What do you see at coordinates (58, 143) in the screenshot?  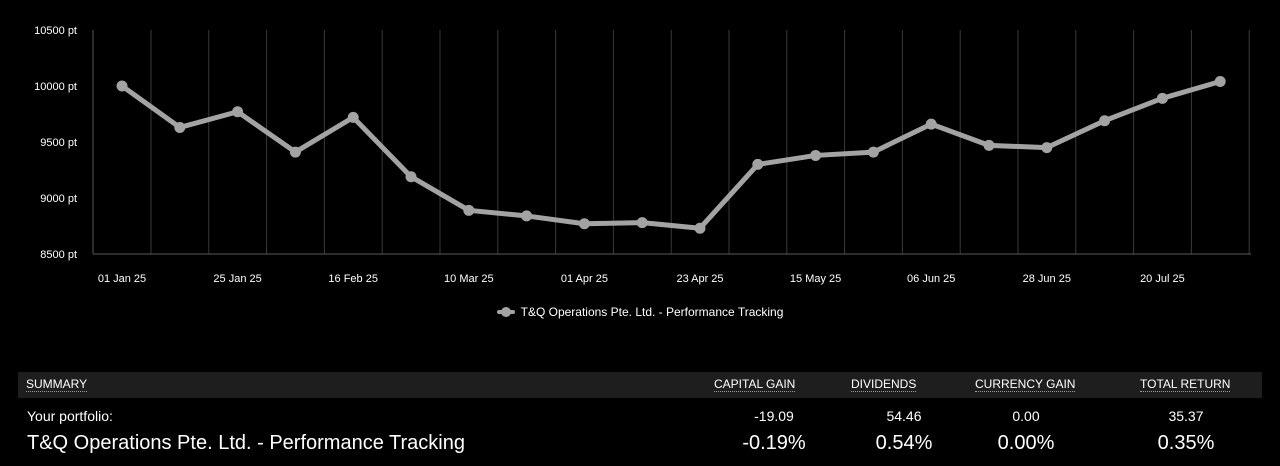 I see `y-tick-label: 9500 pt` at bounding box center [58, 143].